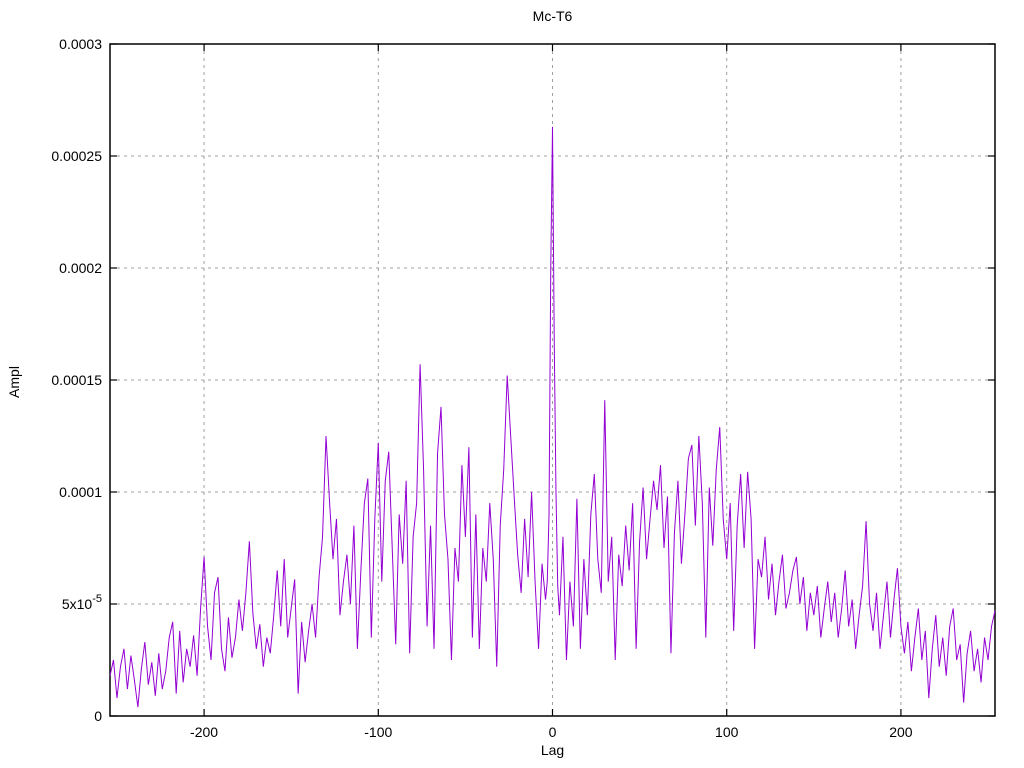  Describe the element at coordinates (204, 732) in the screenshot. I see `x-tick-label: -200` at that location.